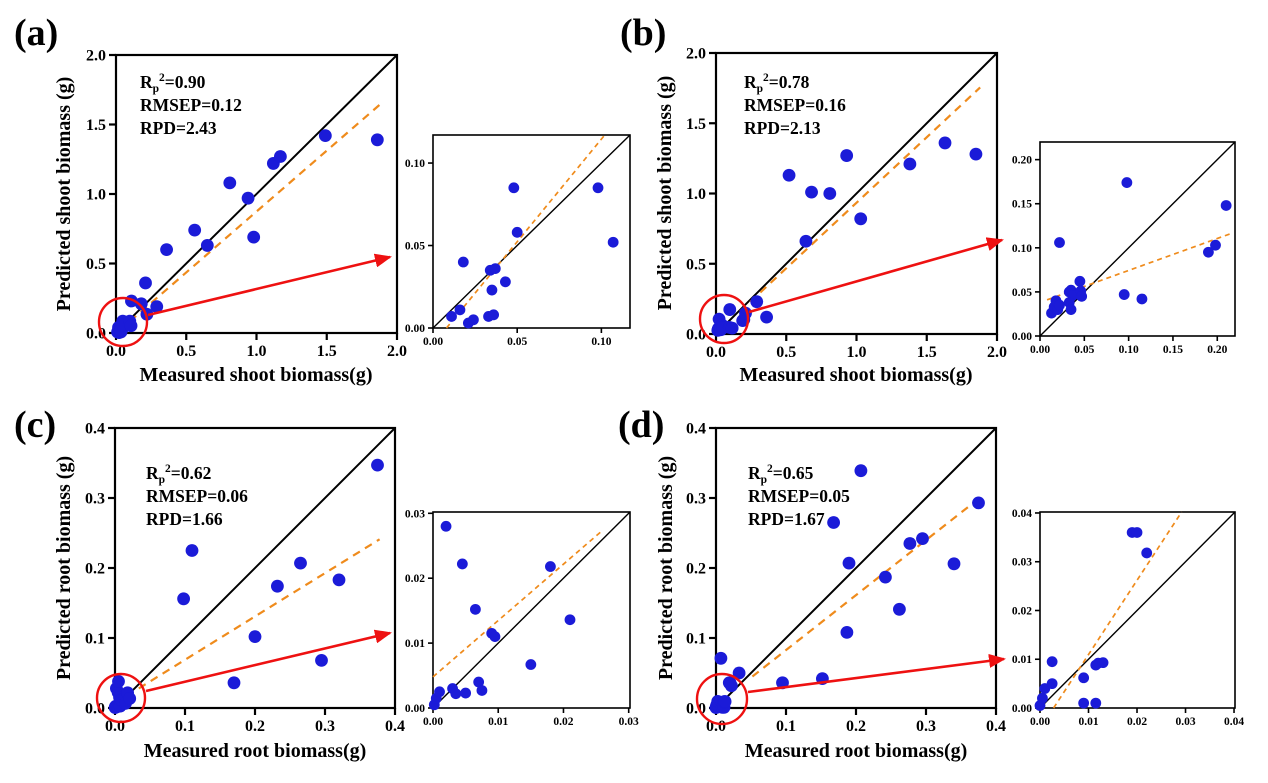 The image size is (1268, 783). What do you see at coordinates (35, 425) in the screenshot?
I see `panel-c-letter: (c)` at bounding box center [35, 425].